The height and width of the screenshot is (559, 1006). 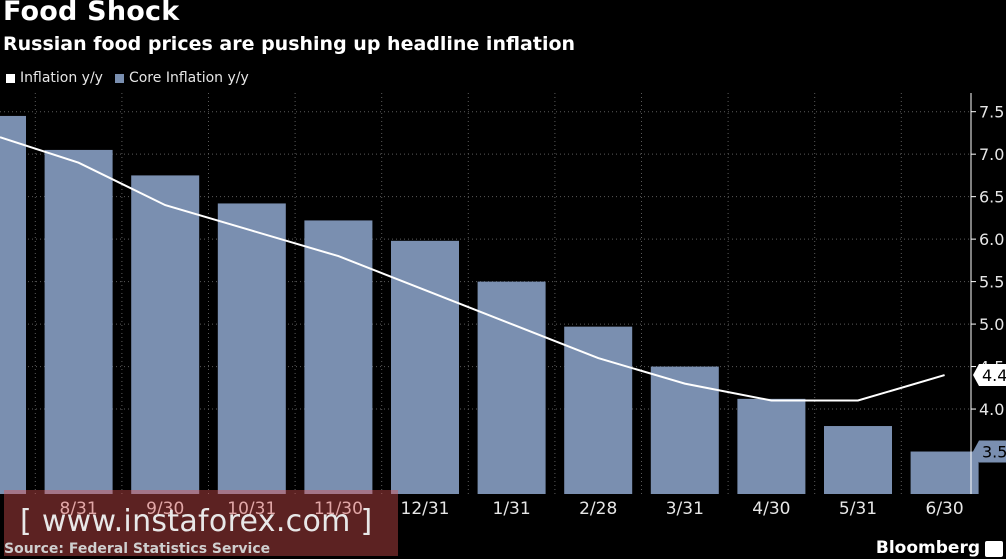 What do you see at coordinates (165, 509) in the screenshot?
I see `x-tick-label: 9/30` at bounding box center [165, 509].